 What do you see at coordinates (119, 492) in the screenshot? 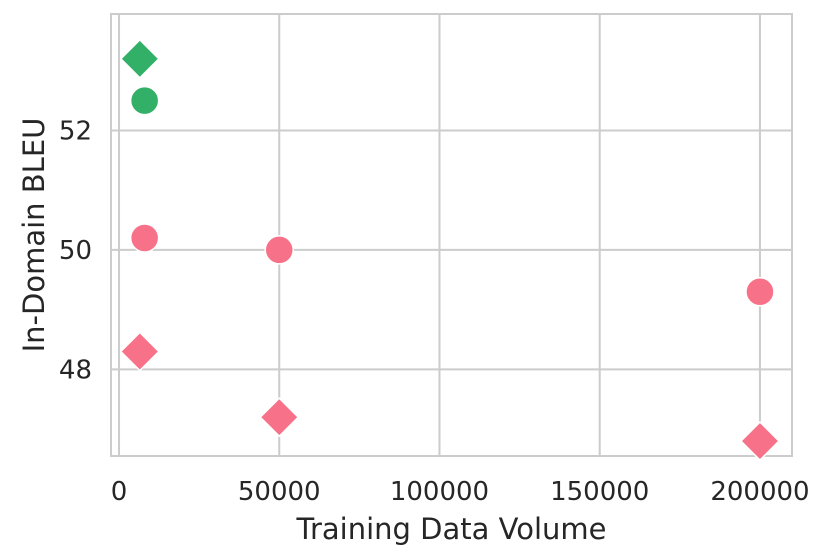
I see `x-tick-label: 0` at bounding box center [119, 492].